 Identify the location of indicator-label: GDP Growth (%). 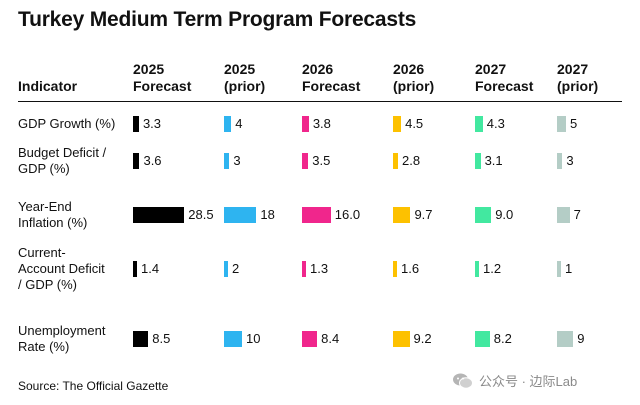
(75, 124).